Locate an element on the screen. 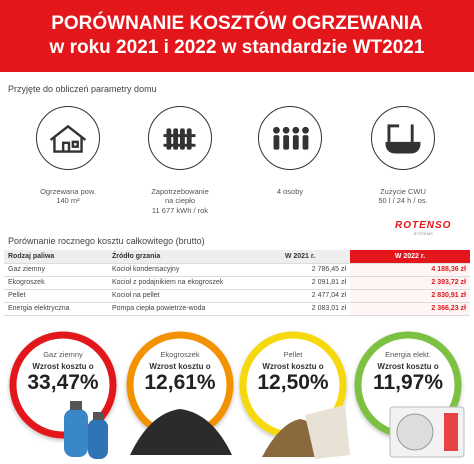  saving-label: Energia elekt. is located at coordinates (408, 354).